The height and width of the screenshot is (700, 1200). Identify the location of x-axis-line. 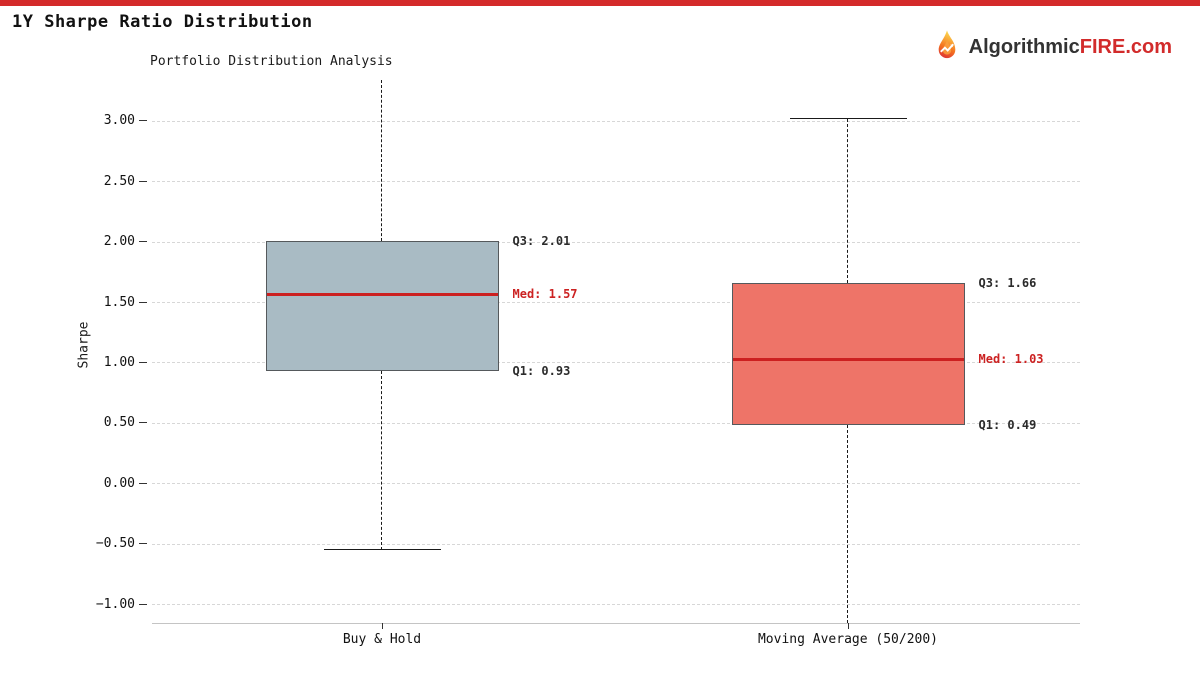
(616, 623).